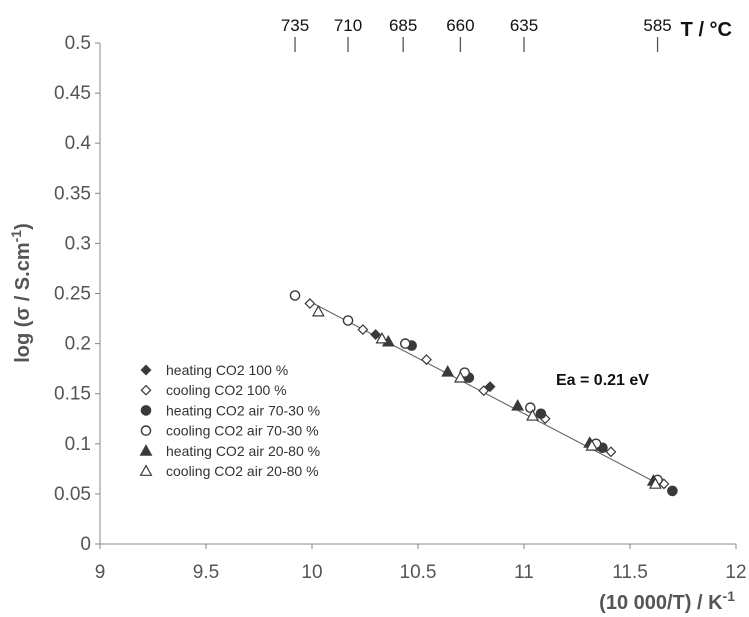  Describe the element at coordinates (524, 572) in the screenshot. I see `x-tick-label: 11` at that location.